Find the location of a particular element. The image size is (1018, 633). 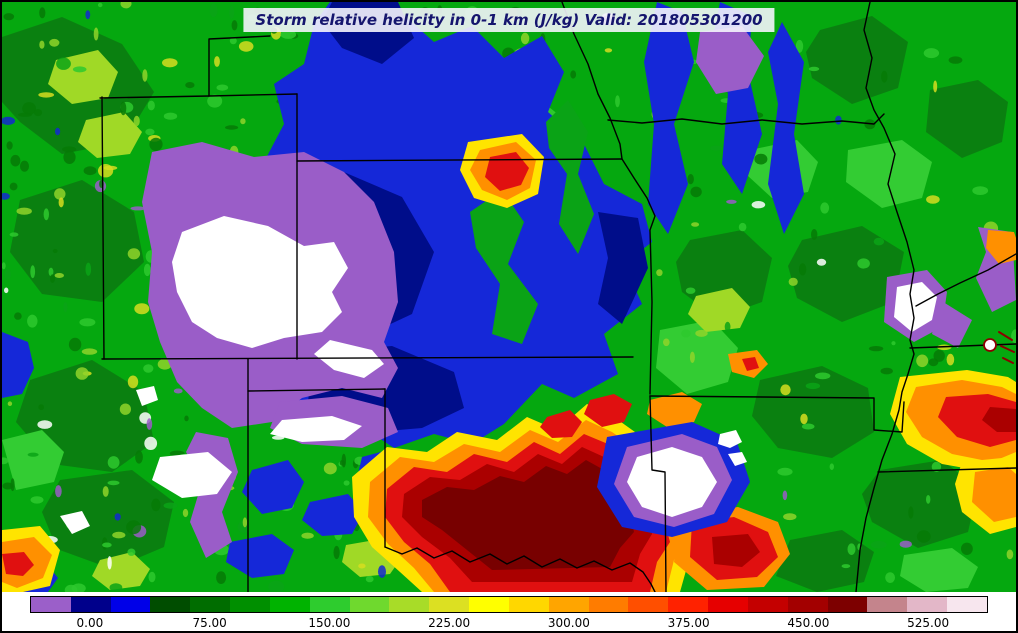

colorbar-tick-label: 75.00 is located at coordinates (209, 623).